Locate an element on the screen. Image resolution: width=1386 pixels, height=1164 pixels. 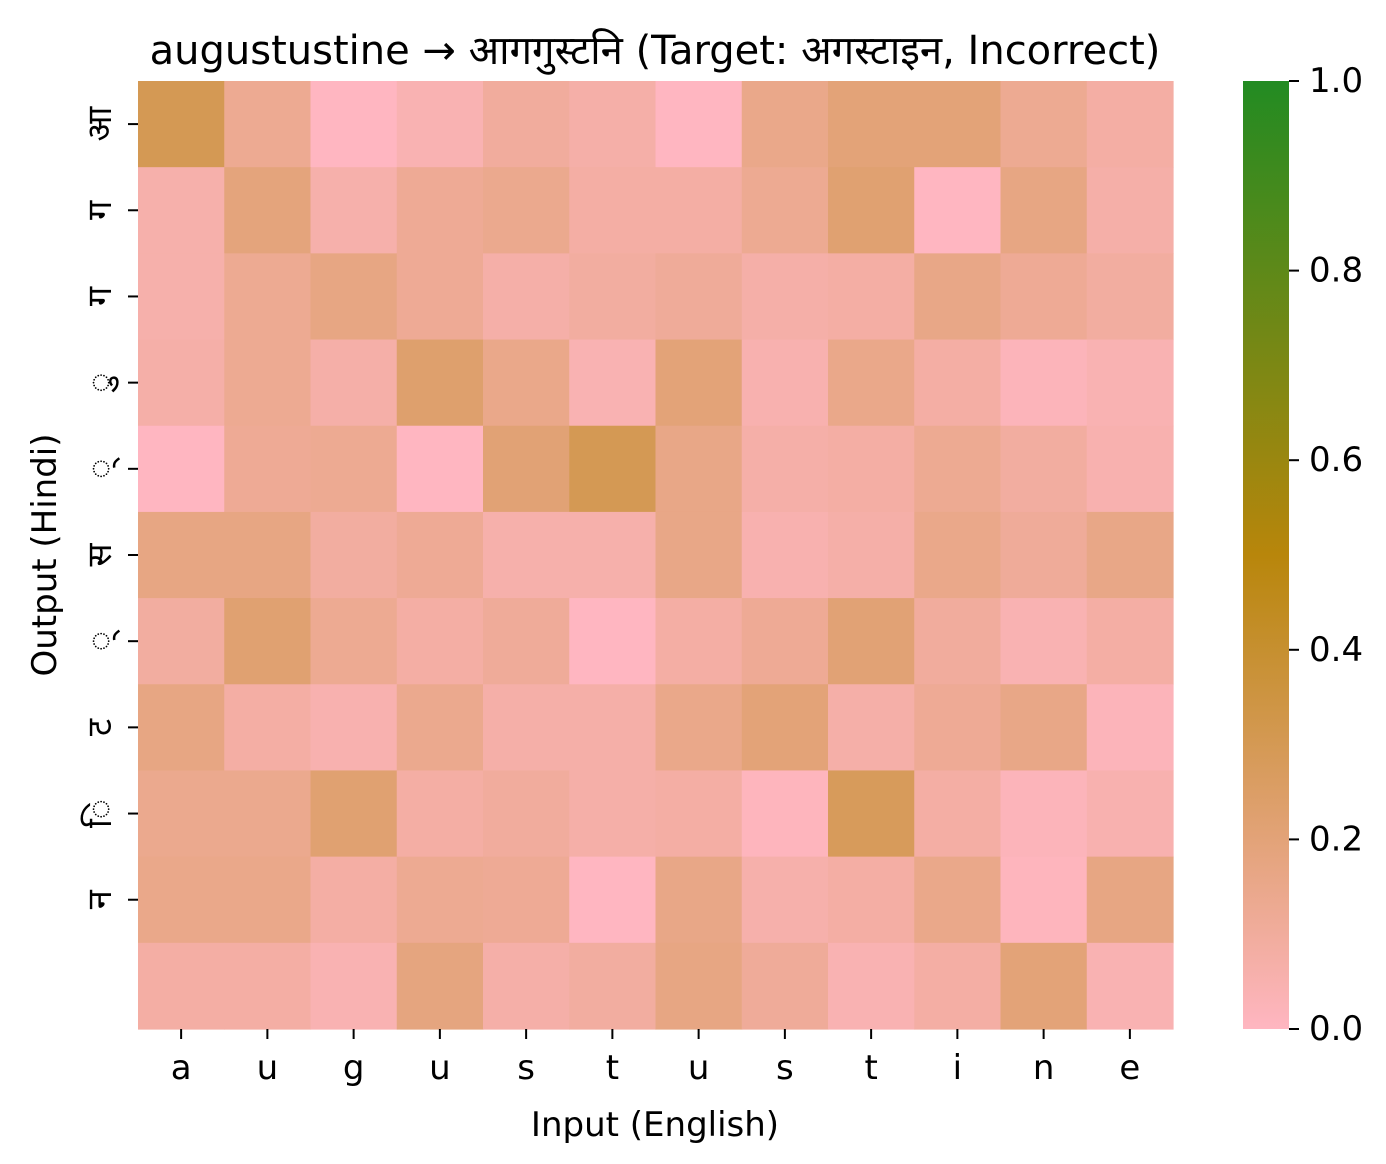
x-tick-label: a is located at coordinates (181, 1068).